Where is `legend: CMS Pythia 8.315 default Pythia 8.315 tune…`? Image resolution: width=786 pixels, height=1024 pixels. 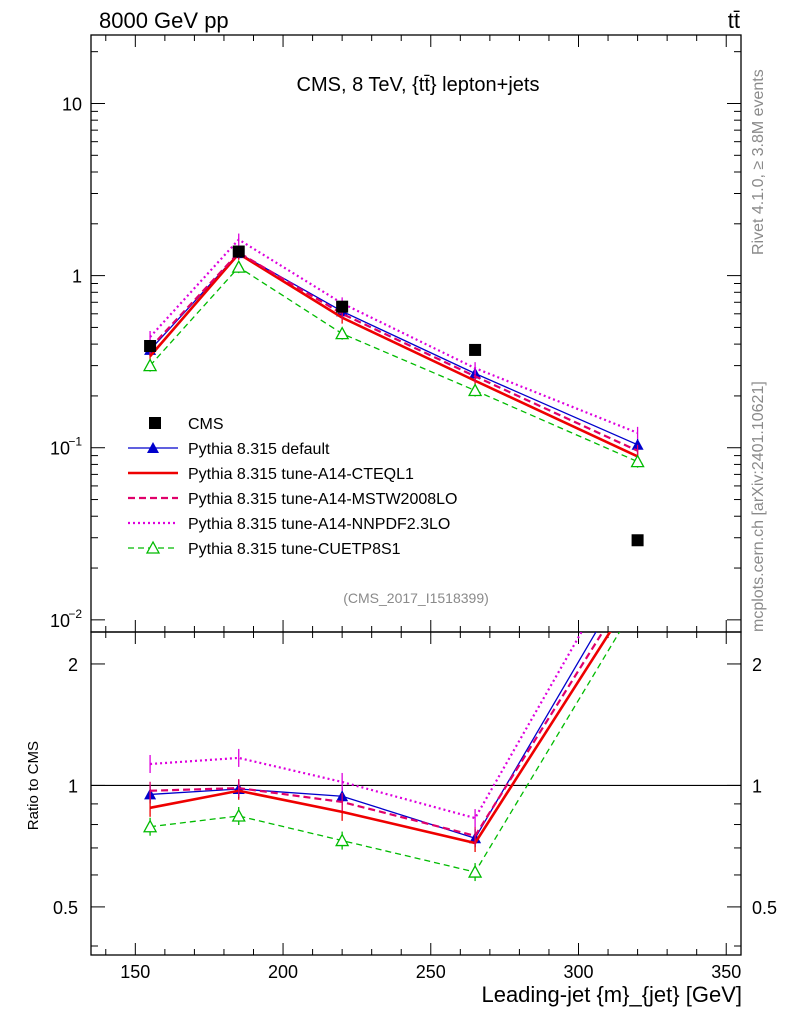 legend: CMS Pythia 8.315 default Pythia 8.315 tune… is located at coordinates (292, 487).